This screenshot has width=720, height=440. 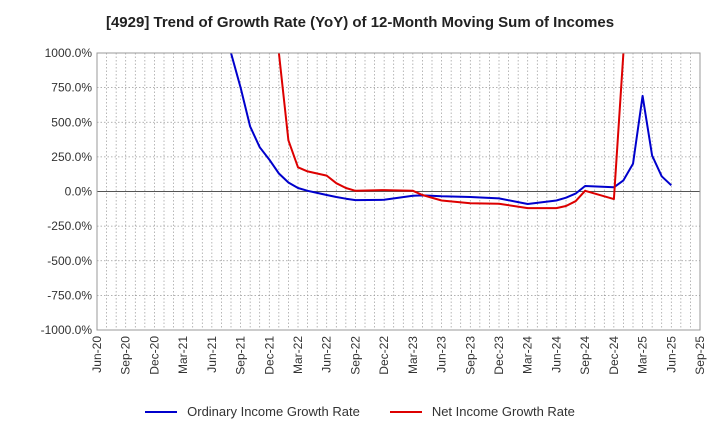 I want to click on x-tick-label: Dec-22, so click(x=384, y=355).